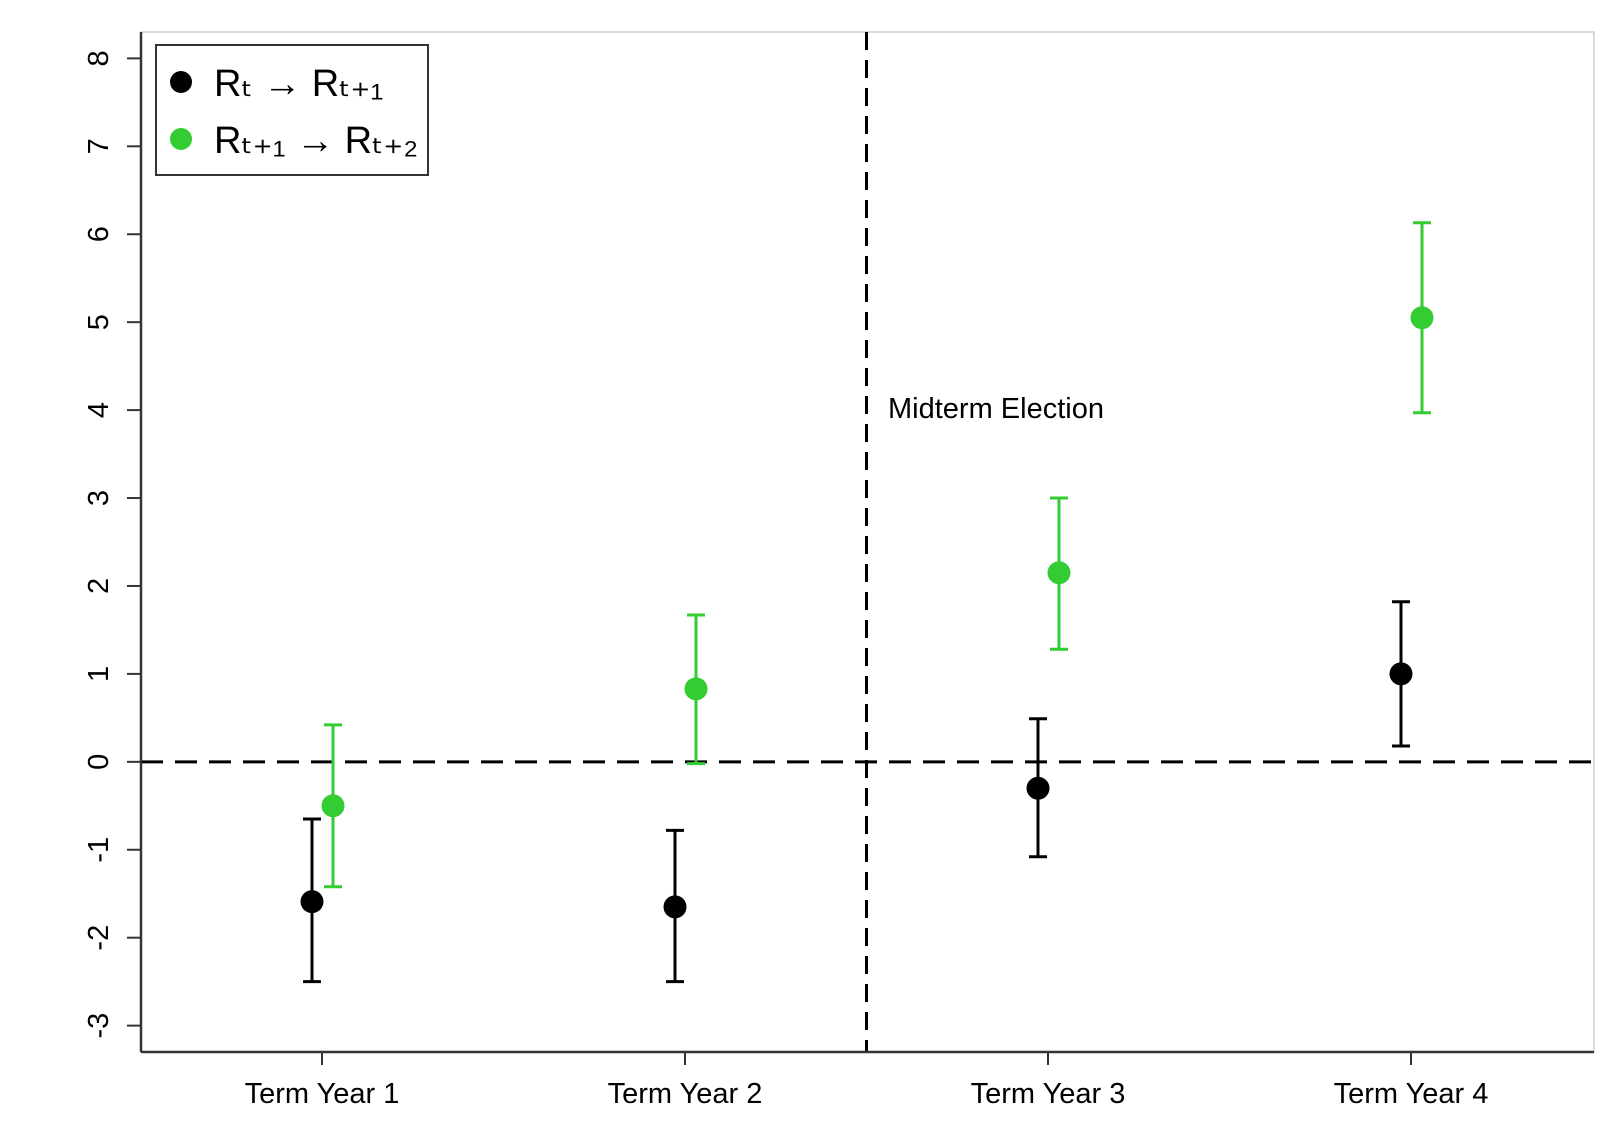 The height and width of the screenshot is (1145, 1618). What do you see at coordinates (99, 58) in the screenshot?
I see `y-tick-label: 8` at bounding box center [99, 58].